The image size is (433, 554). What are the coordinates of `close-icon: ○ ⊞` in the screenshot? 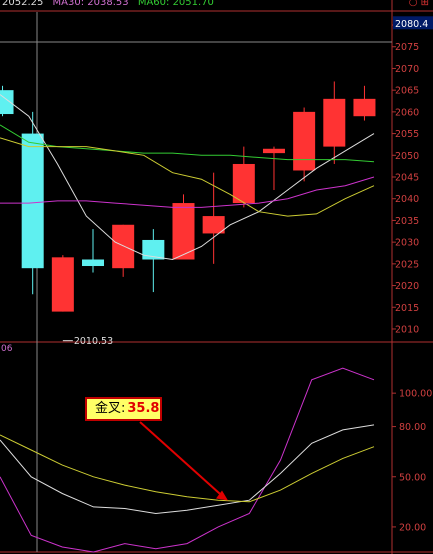 It's located at (418, 4).